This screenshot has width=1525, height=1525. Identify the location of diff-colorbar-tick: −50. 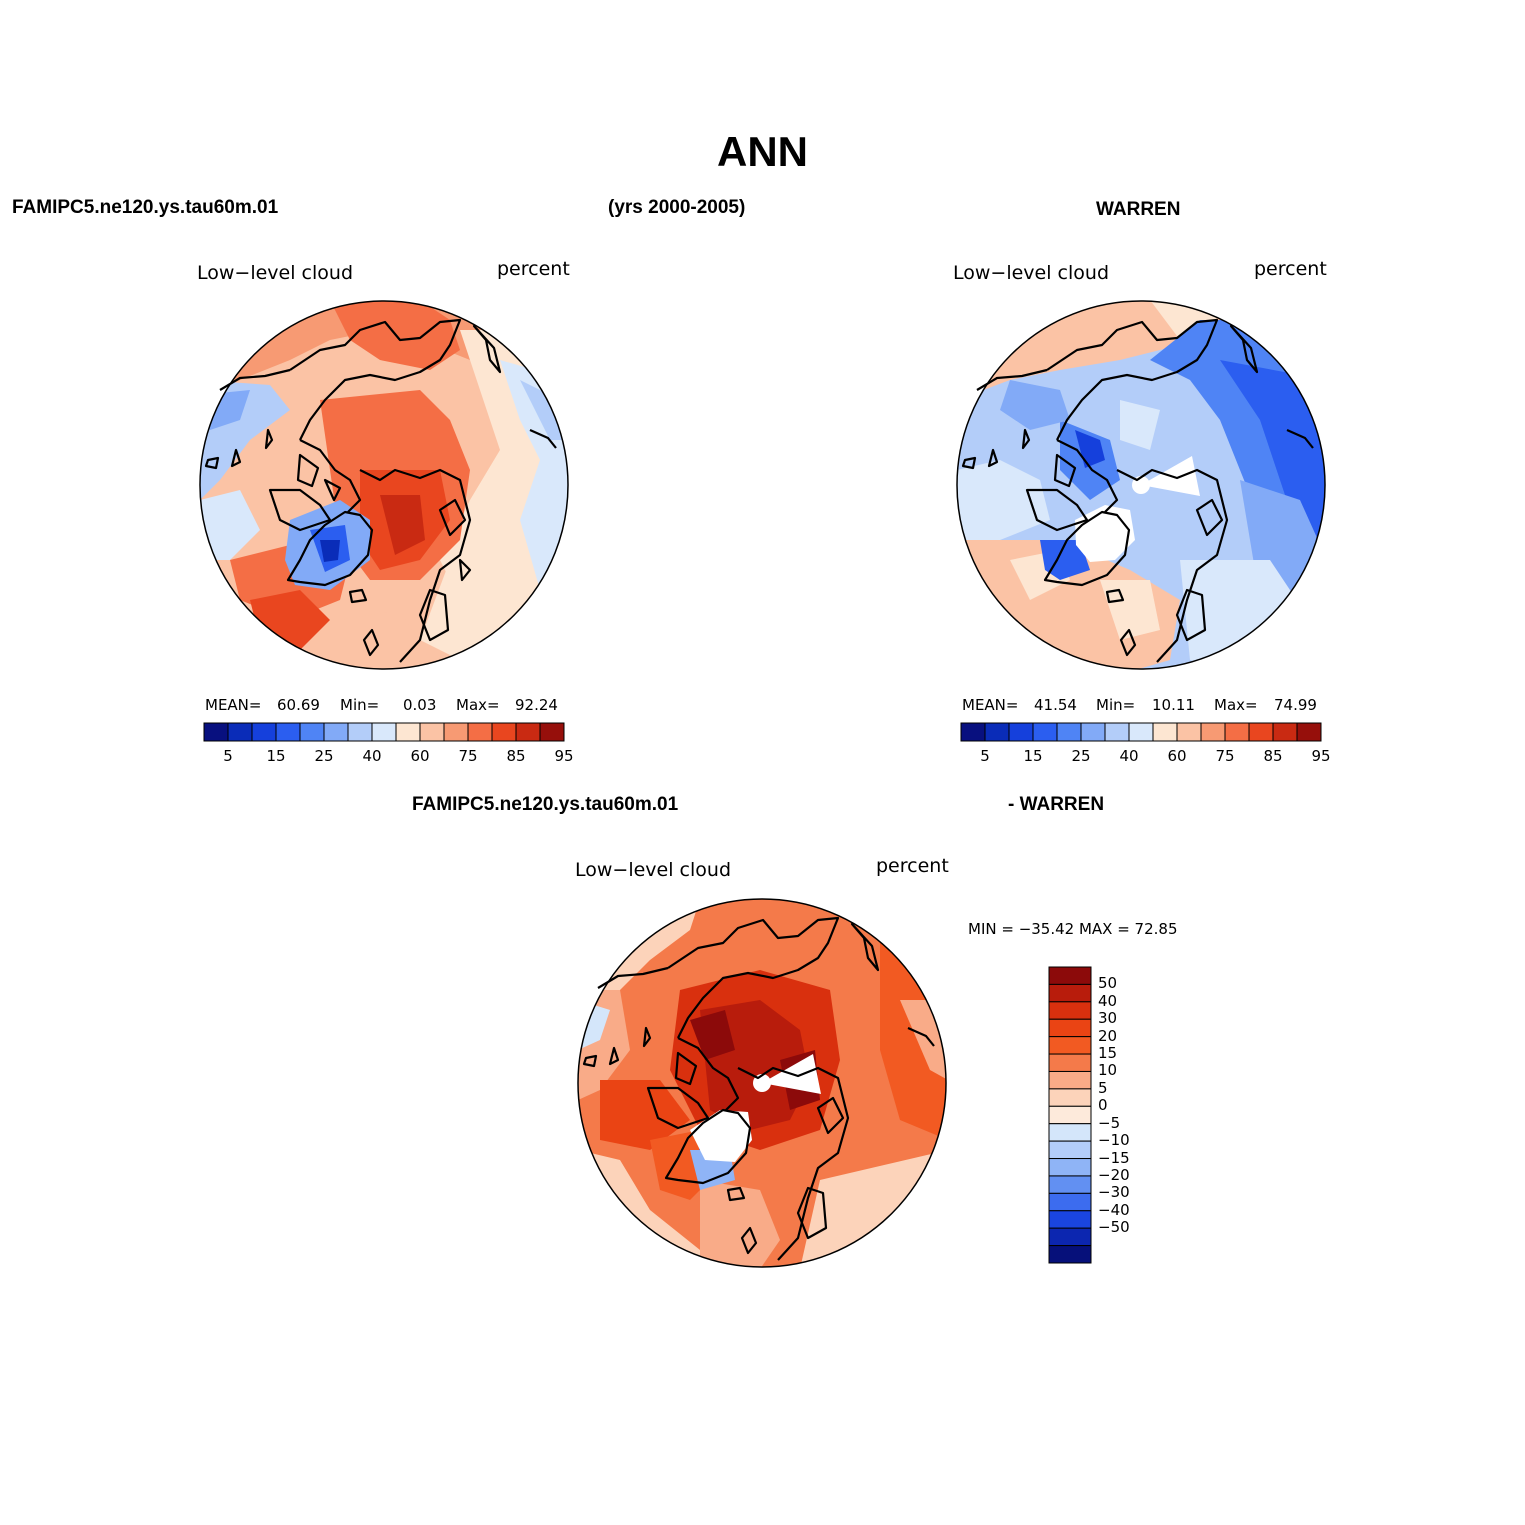
(1114, 1227).